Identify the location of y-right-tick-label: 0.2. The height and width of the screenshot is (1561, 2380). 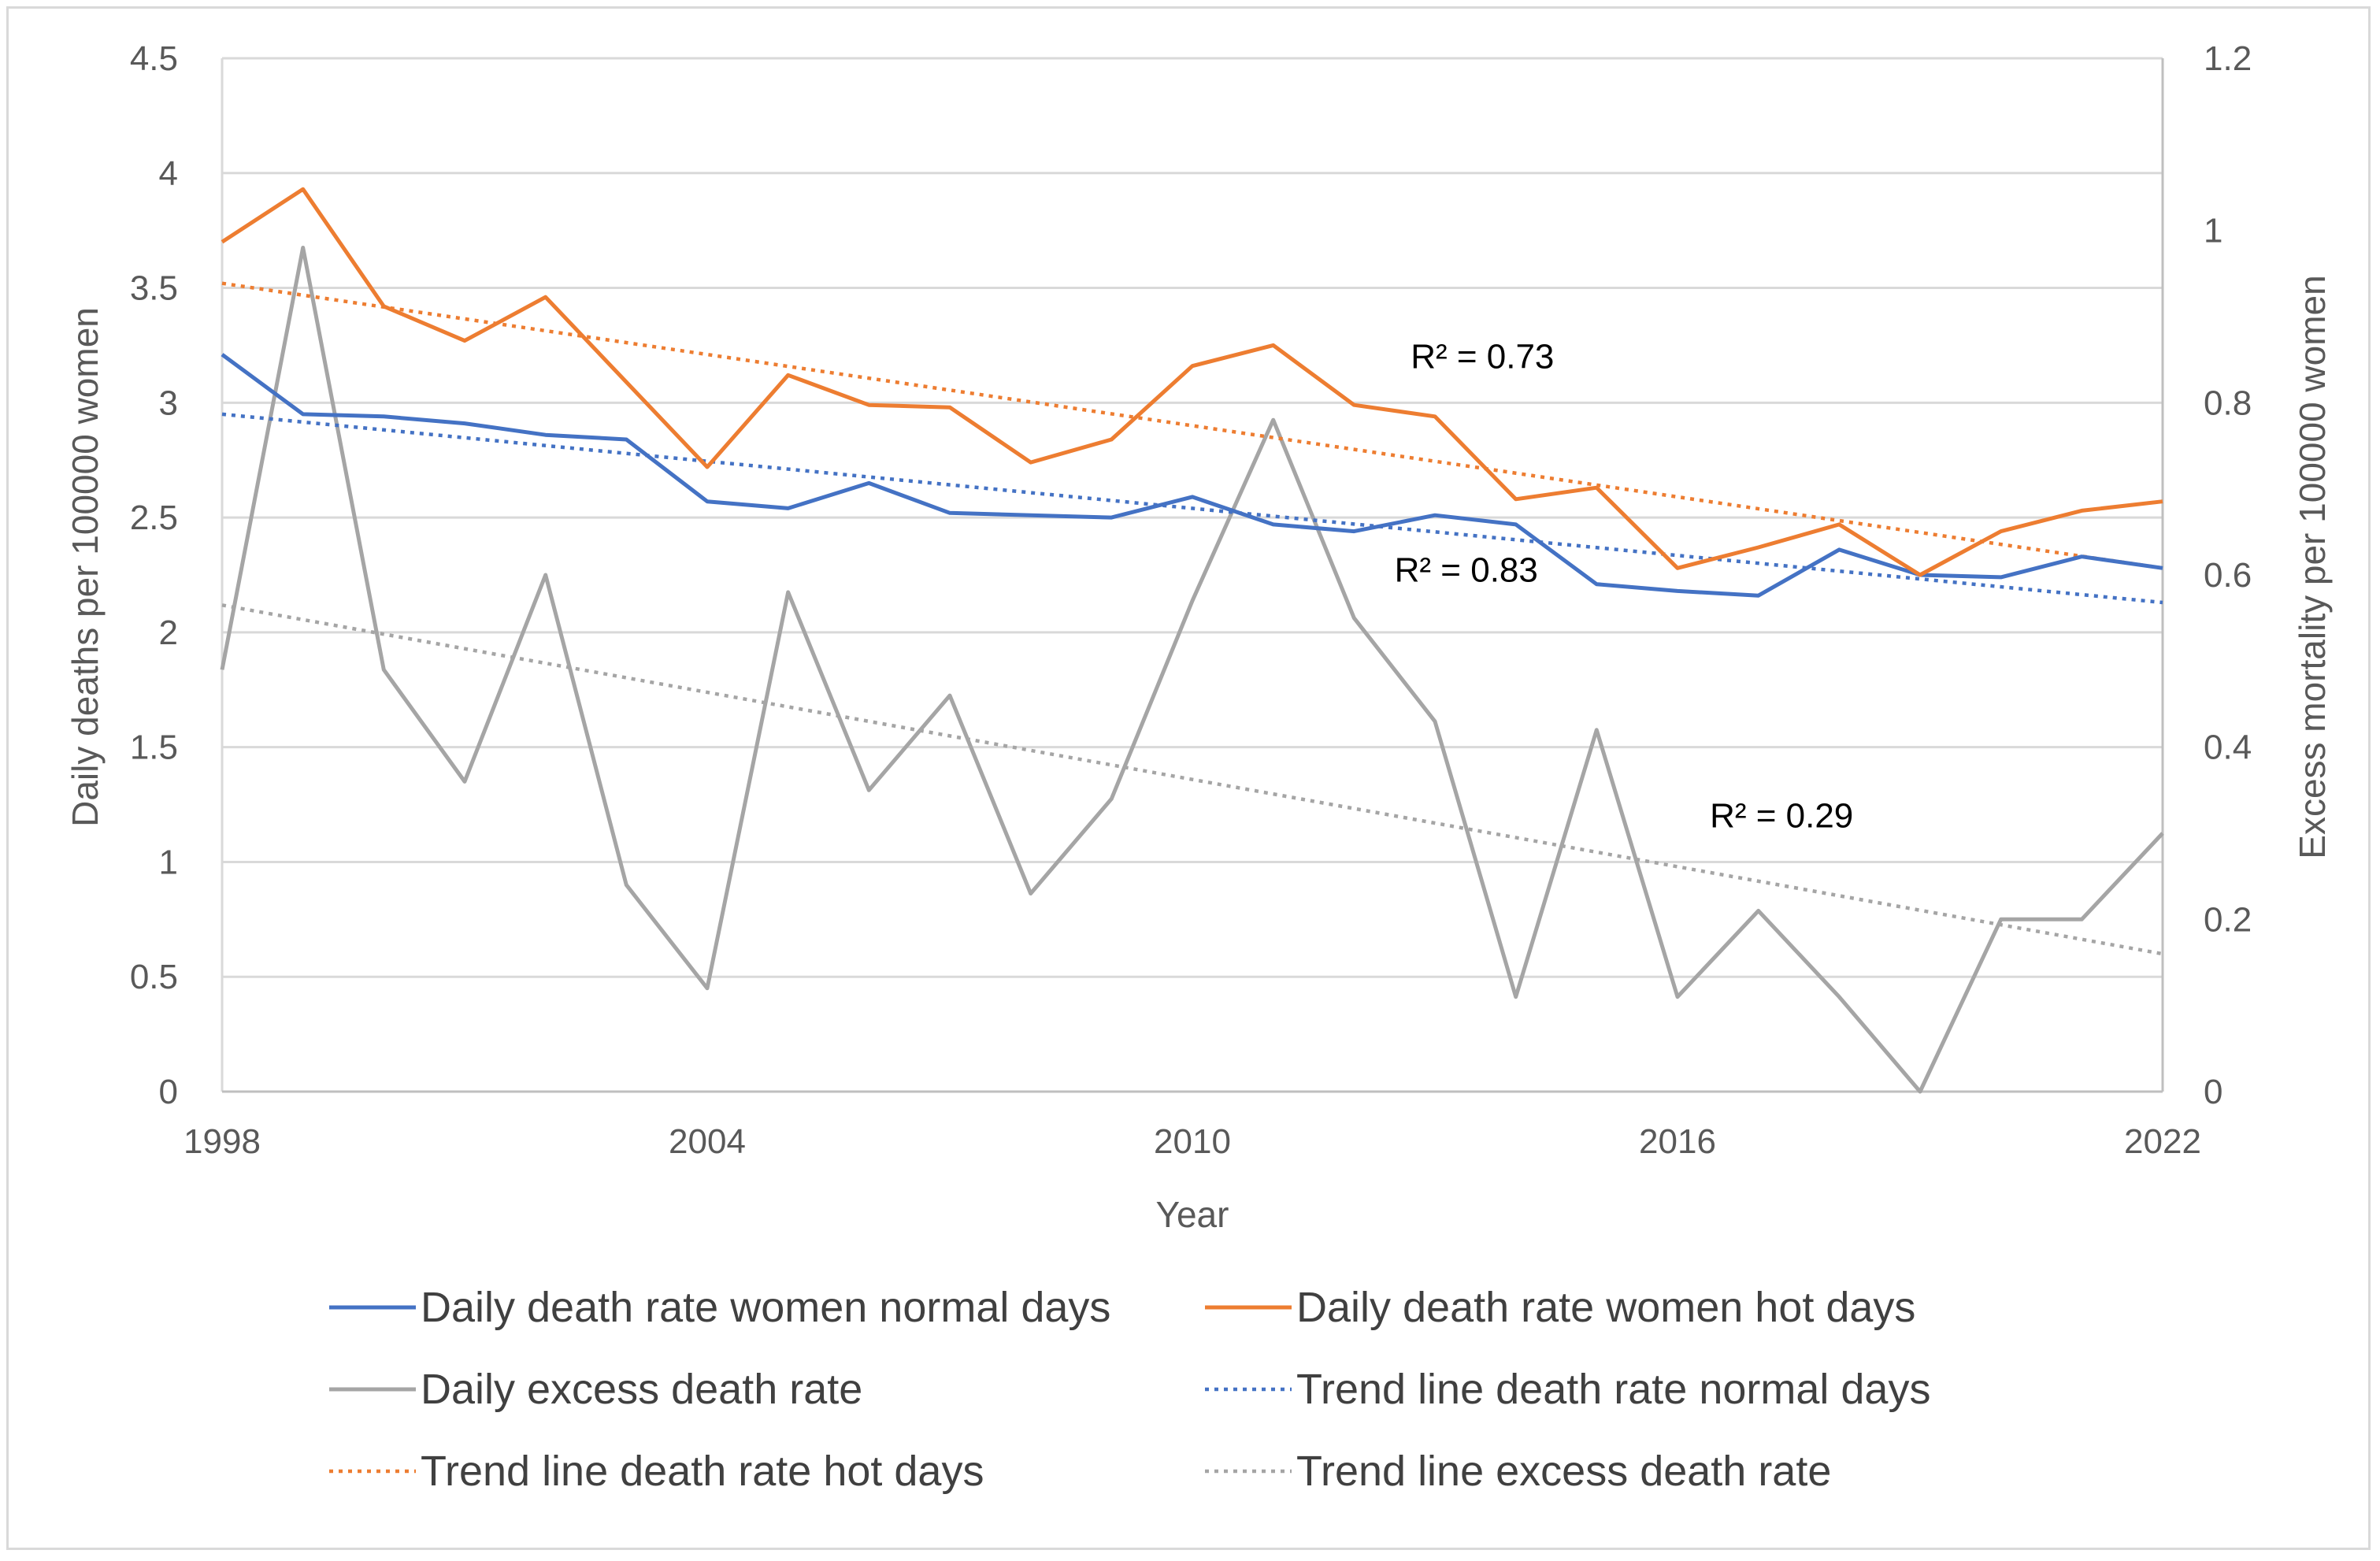
(2228, 919).